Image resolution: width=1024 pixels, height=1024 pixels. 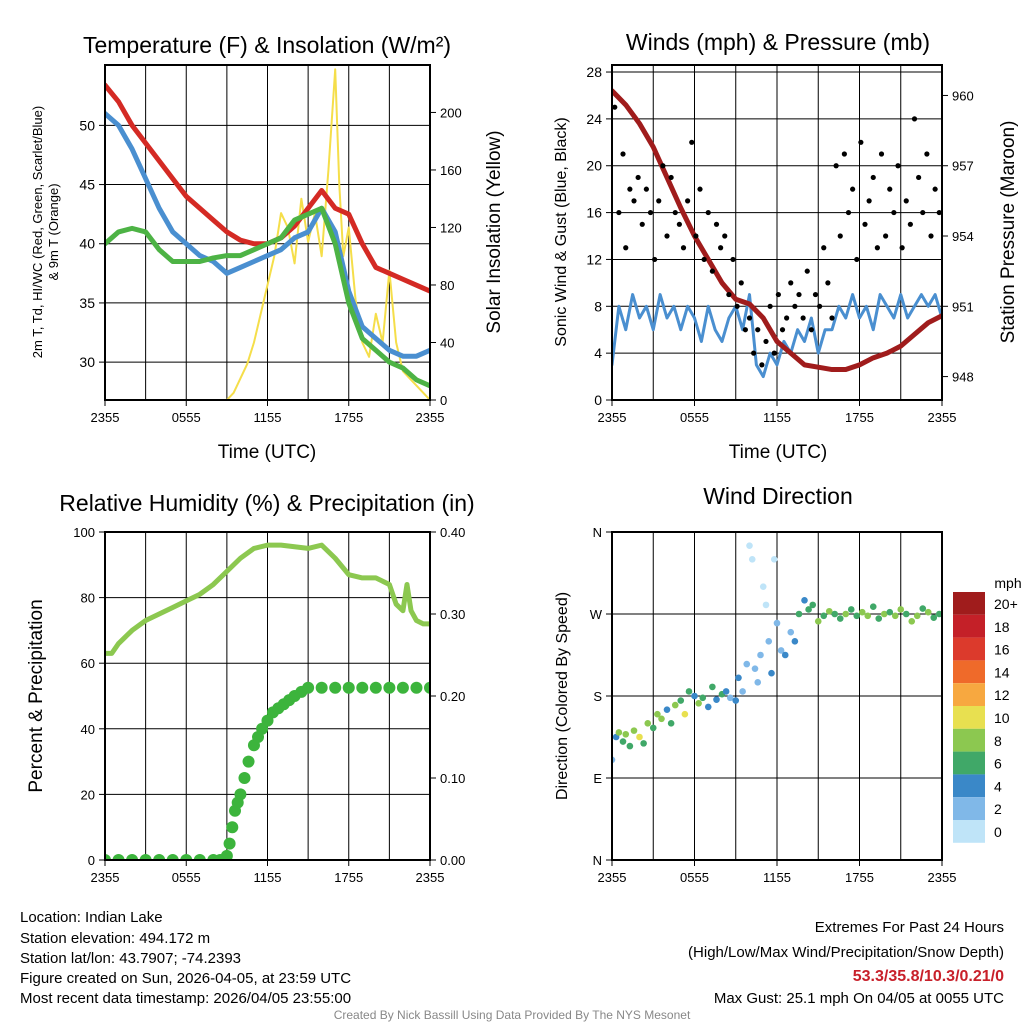 I want to click on speed-colorbar: mph 20+ 18 16 14 12 10 8 6 4 2 0, so click(x=987, y=709).